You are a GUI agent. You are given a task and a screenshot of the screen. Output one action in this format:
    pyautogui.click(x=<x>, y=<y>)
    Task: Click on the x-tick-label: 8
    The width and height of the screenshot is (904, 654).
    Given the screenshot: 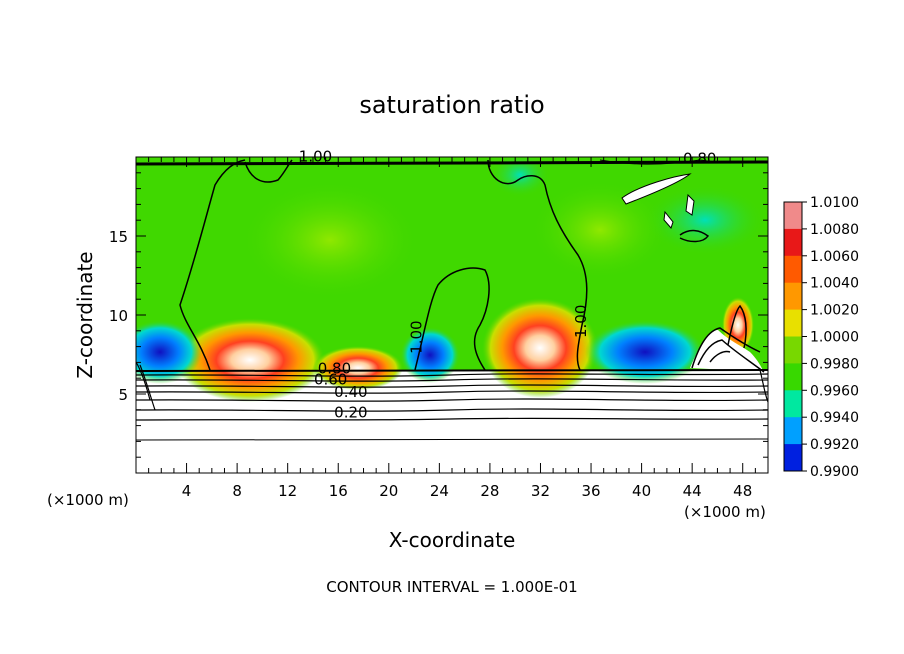 What is the action you would take?
    pyautogui.click(x=237, y=491)
    